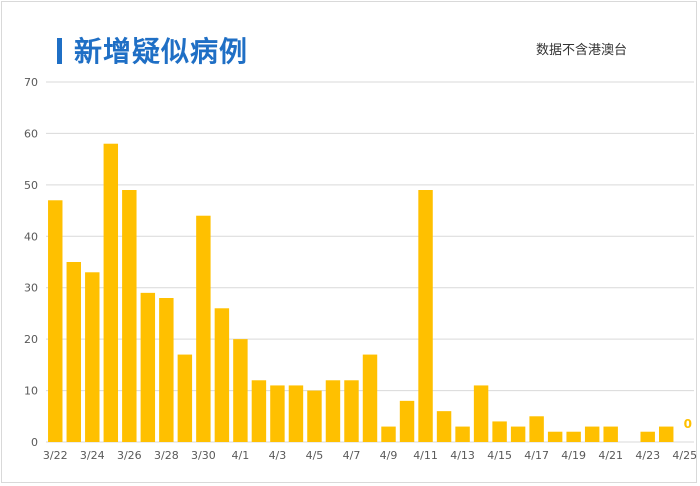 The width and height of the screenshot is (700, 486). What do you see at coordinates (31, 236) in the screenshot?
I see `y-tick-label: 40` at bounding box center [31, 236].